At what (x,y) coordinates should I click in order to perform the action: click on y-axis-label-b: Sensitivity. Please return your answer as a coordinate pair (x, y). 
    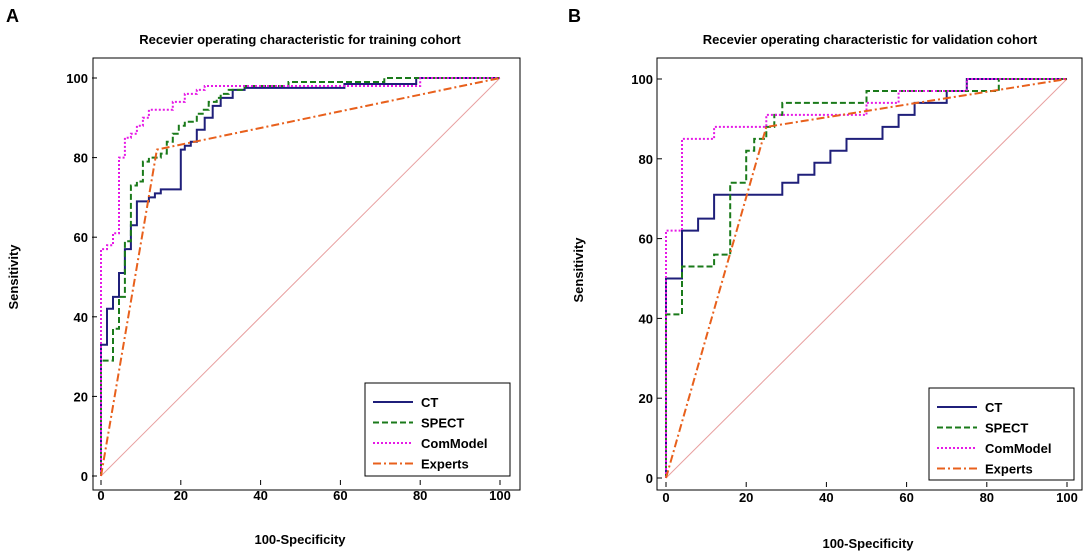
    Looking at the image, I should click on (578, 270).